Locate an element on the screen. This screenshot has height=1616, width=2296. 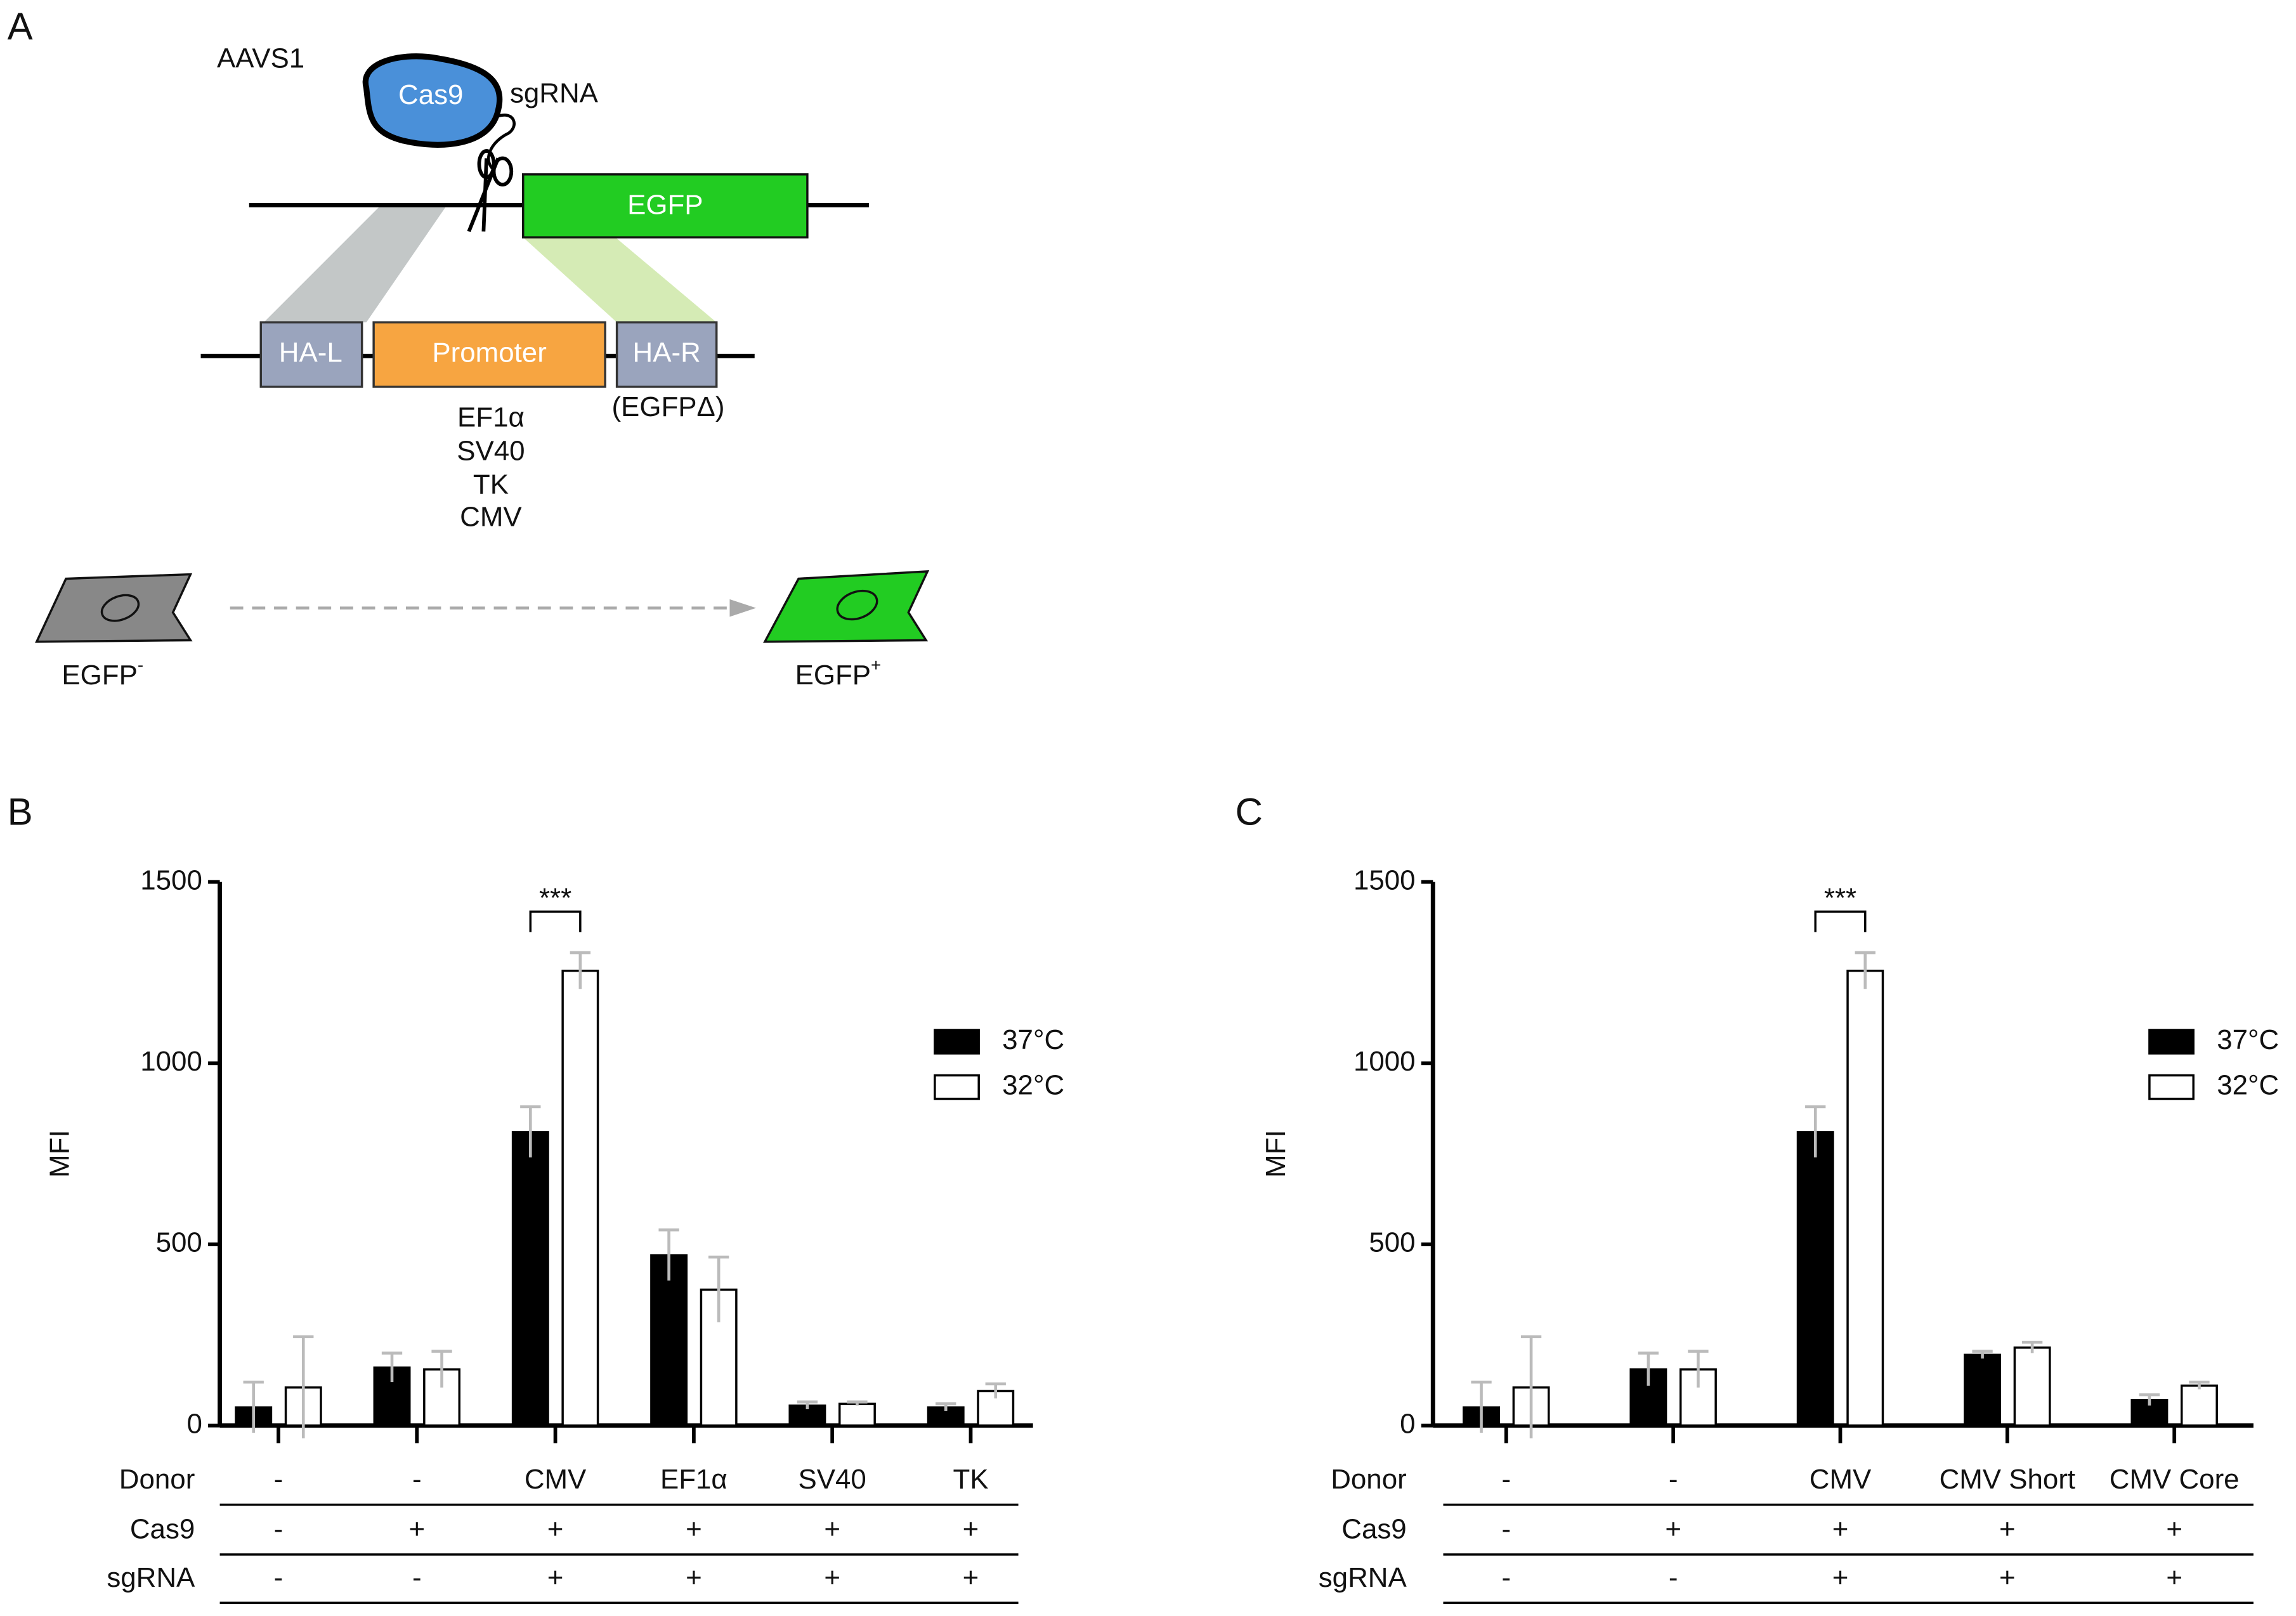
panel-label: A is located at coordinates (20, 27).